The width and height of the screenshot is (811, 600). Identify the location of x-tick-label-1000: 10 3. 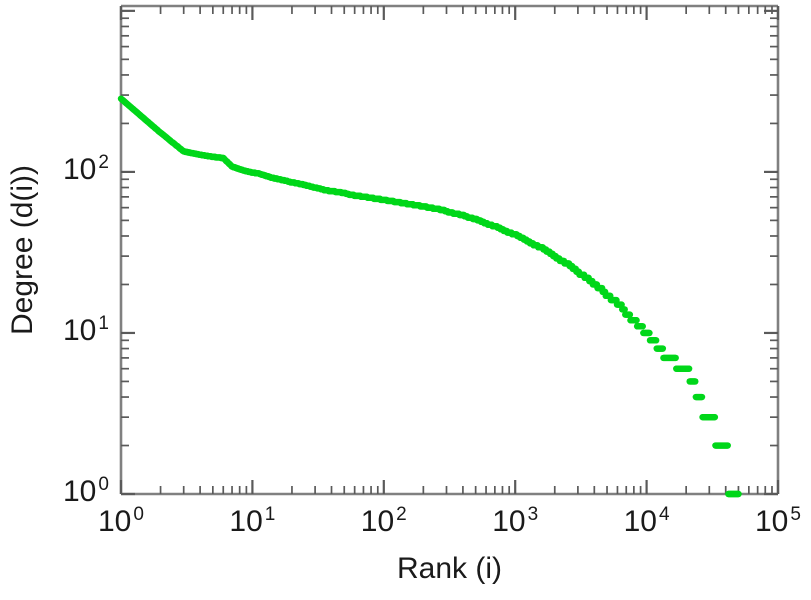
(515, 521).